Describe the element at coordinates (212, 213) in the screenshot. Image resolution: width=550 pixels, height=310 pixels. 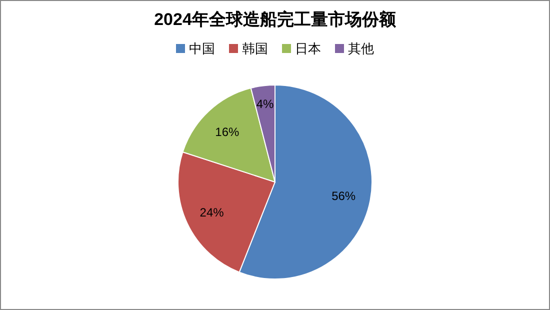
I see `data-label: 24%` at that location.